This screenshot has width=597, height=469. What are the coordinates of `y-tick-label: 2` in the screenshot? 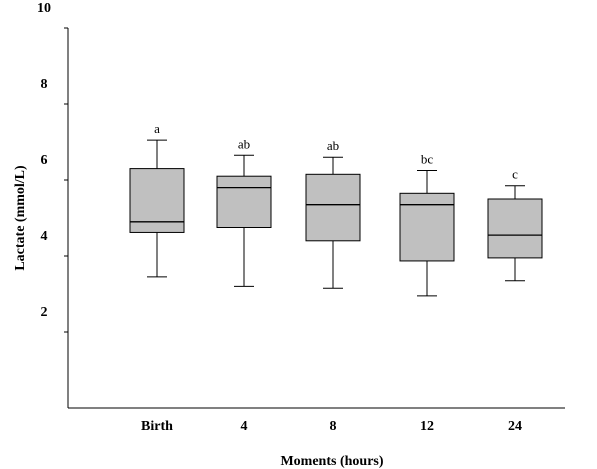 It's located at (44, 312).